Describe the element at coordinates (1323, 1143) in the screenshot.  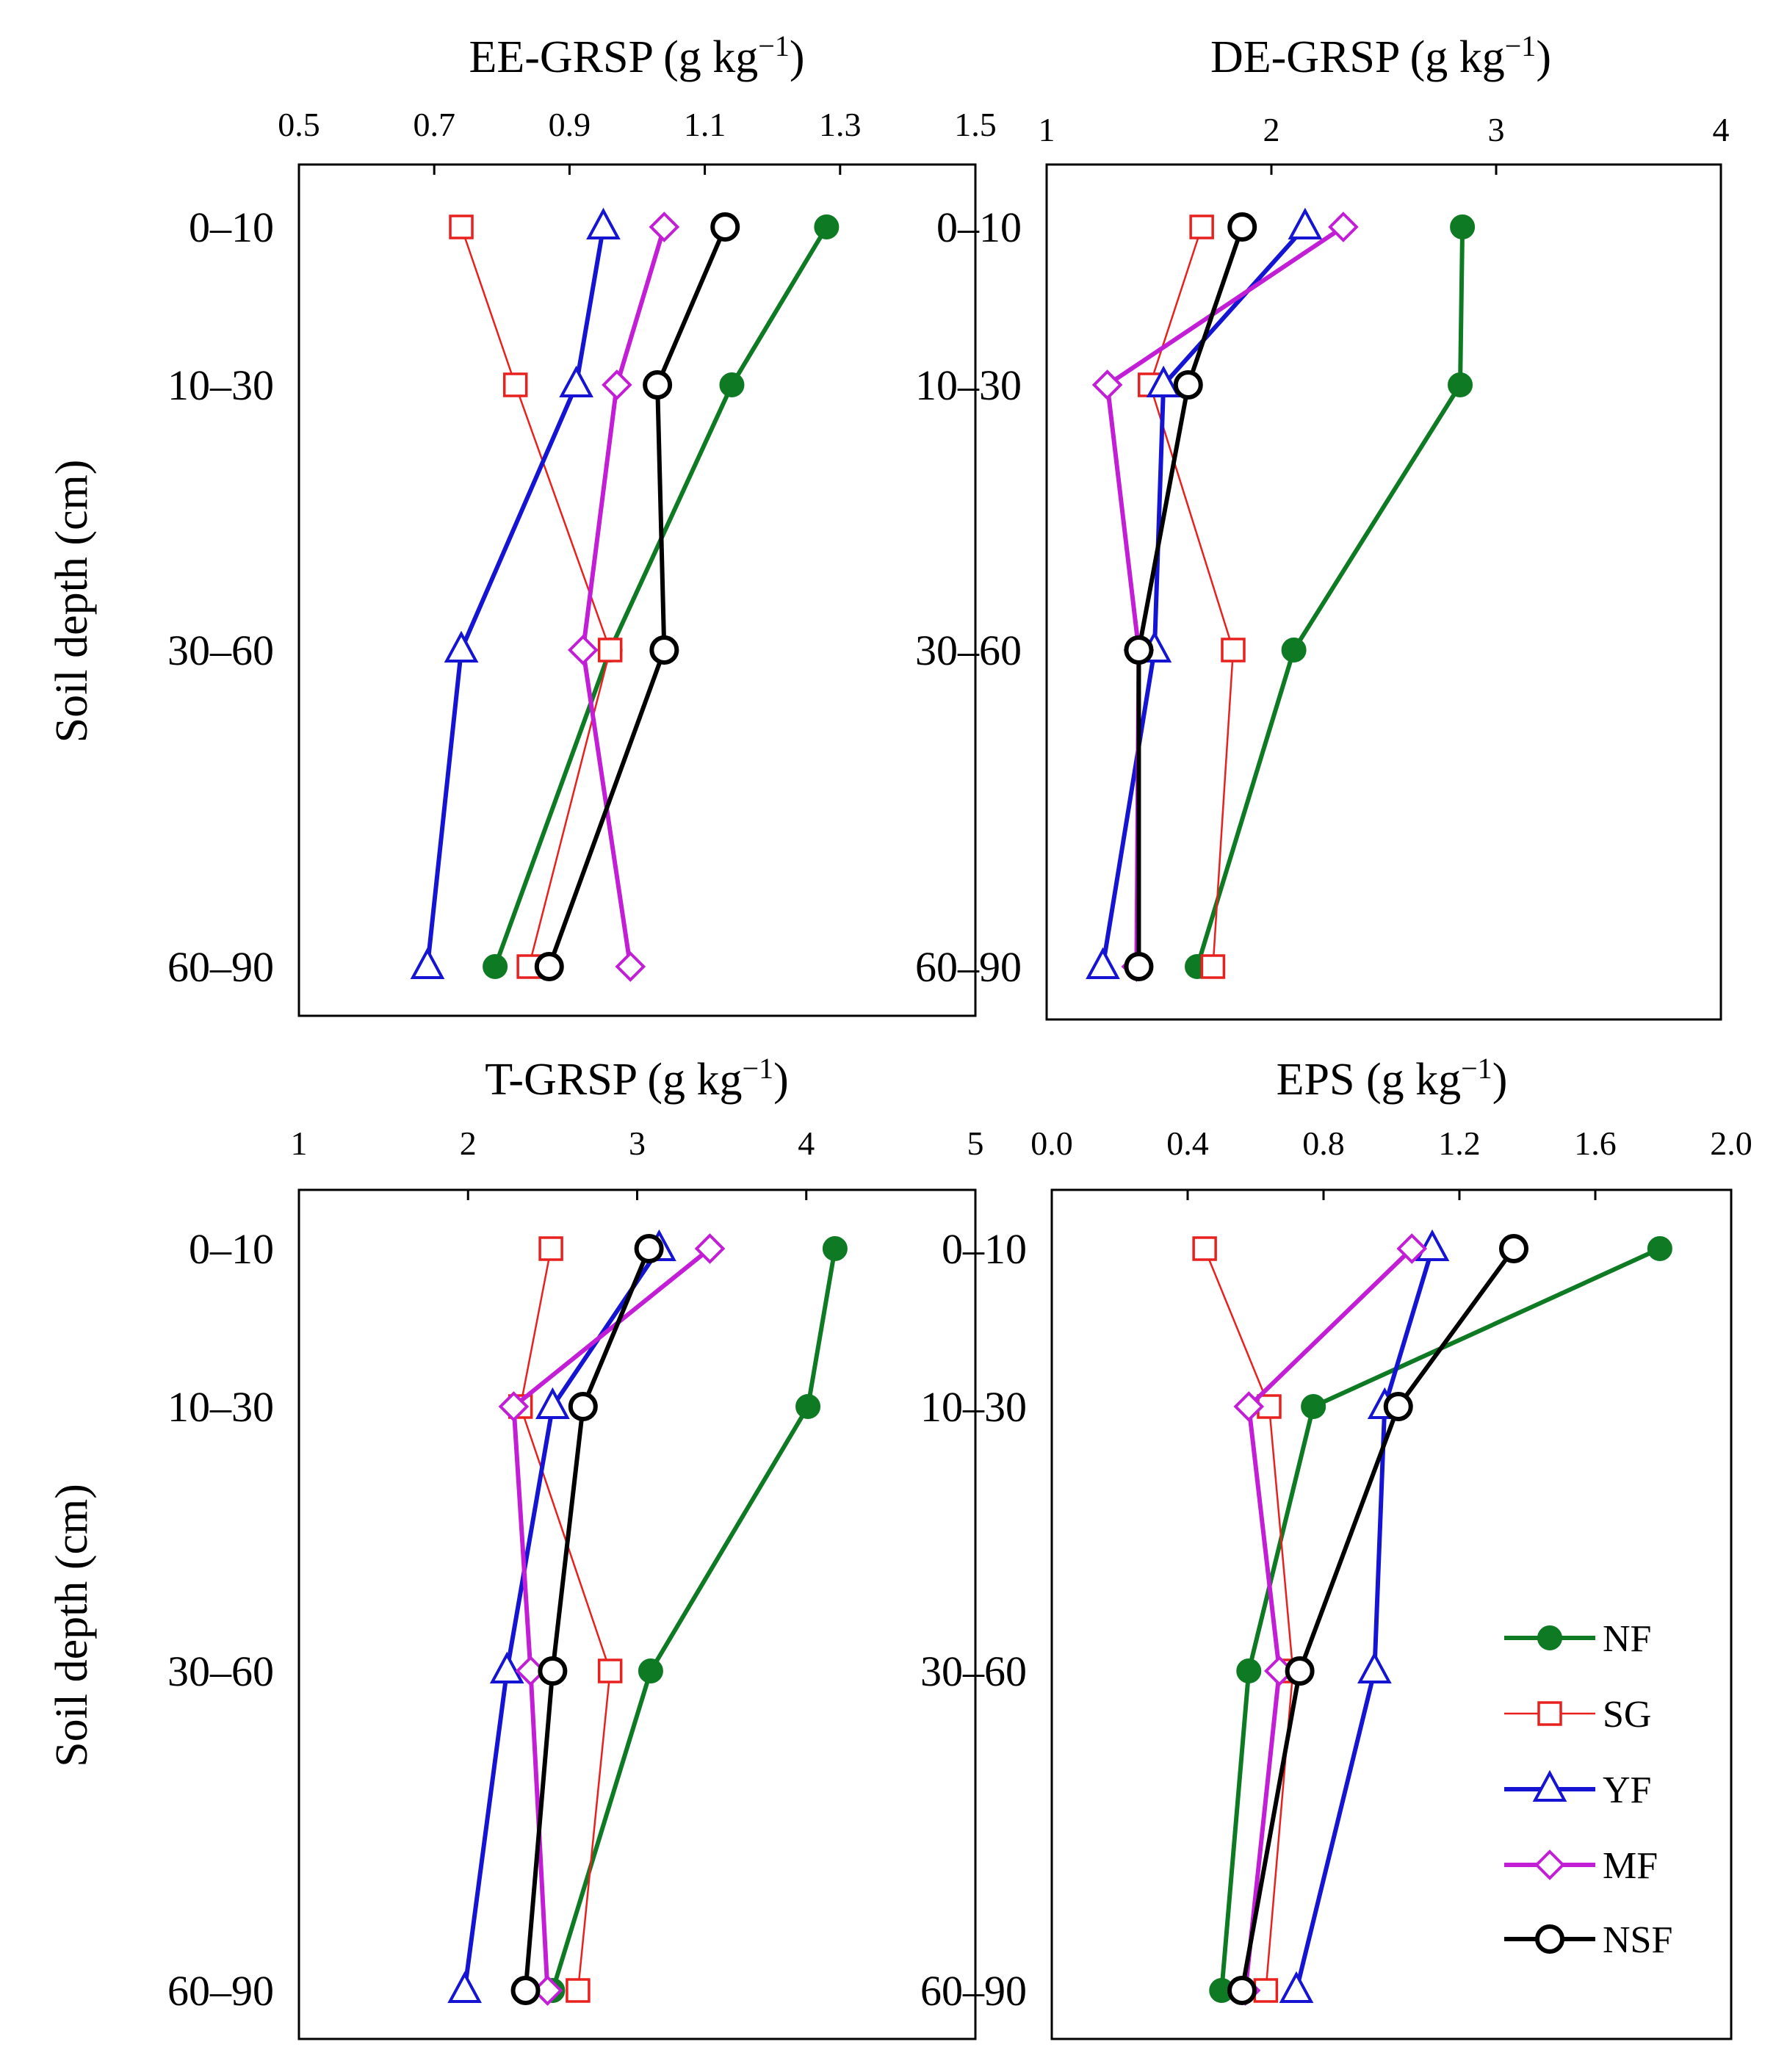
I see `x-tick-label: 0.8` at that location.